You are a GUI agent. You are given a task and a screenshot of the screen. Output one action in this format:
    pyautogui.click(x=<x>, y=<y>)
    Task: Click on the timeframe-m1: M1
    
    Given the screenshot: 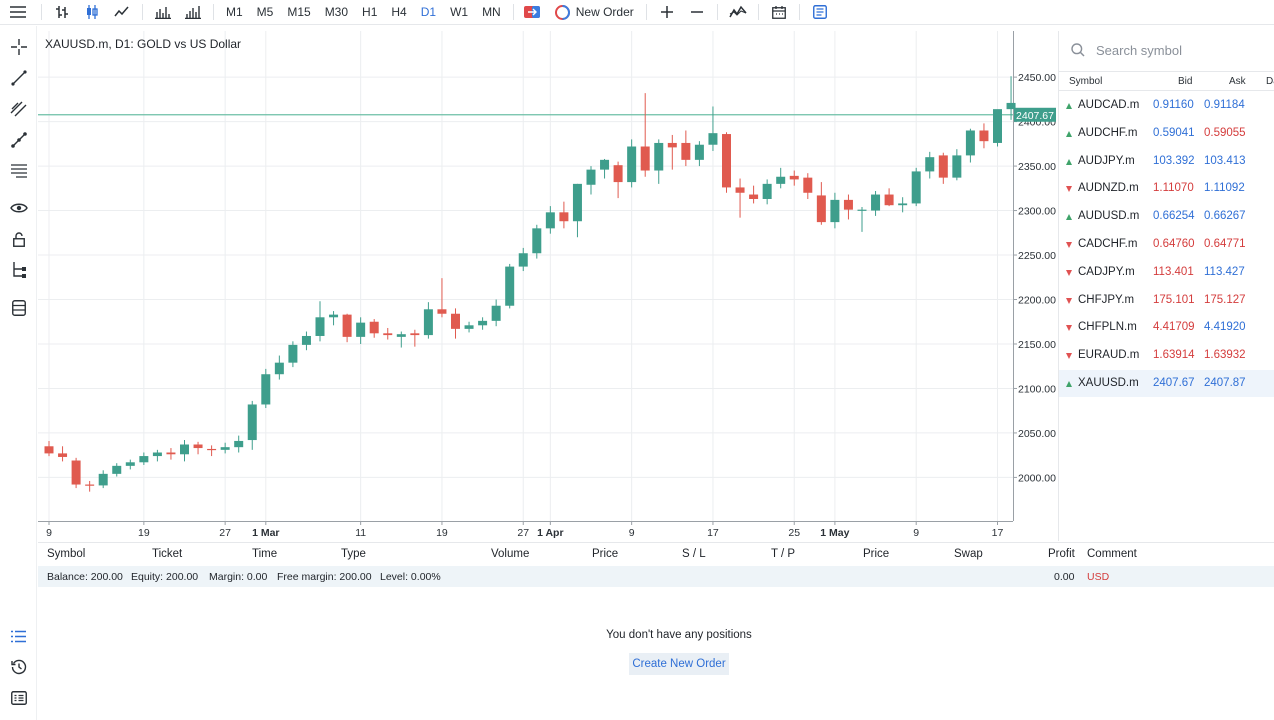 What is the action you would take?
    pyautogui.click(x=234, y=12)
    